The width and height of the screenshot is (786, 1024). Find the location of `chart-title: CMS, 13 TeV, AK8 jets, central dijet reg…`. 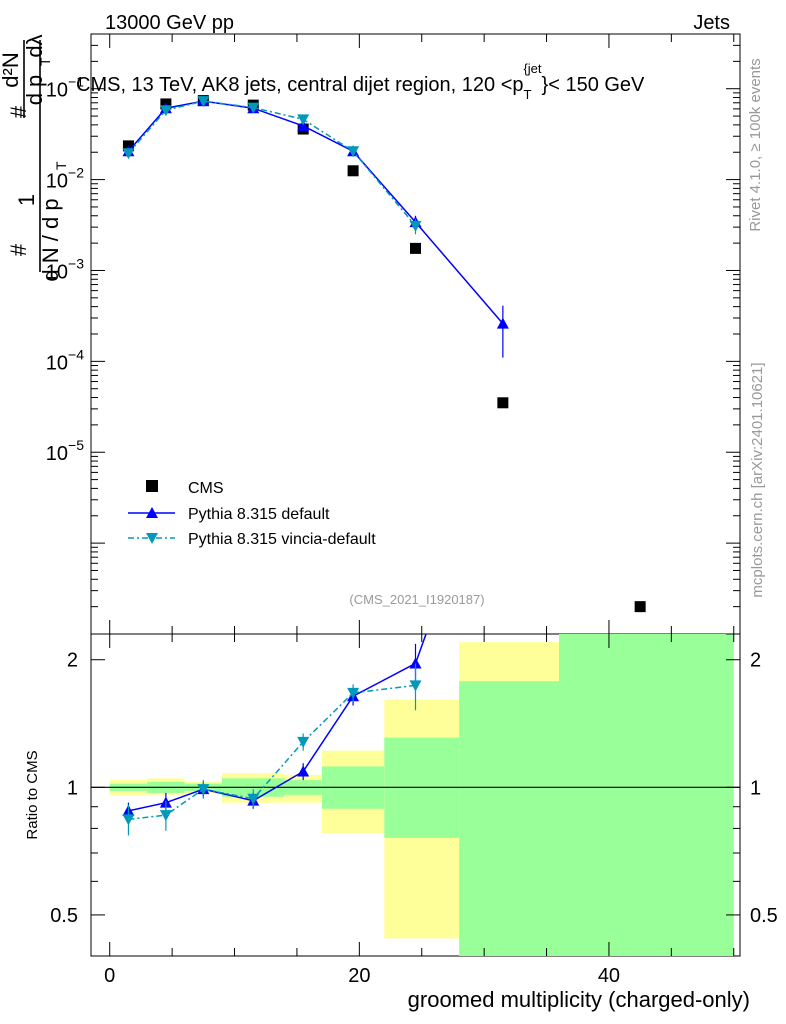

chart-title: CMS, 13 TeV, AK8 jets, central dijet reg… is located at coordinates (360, 81).